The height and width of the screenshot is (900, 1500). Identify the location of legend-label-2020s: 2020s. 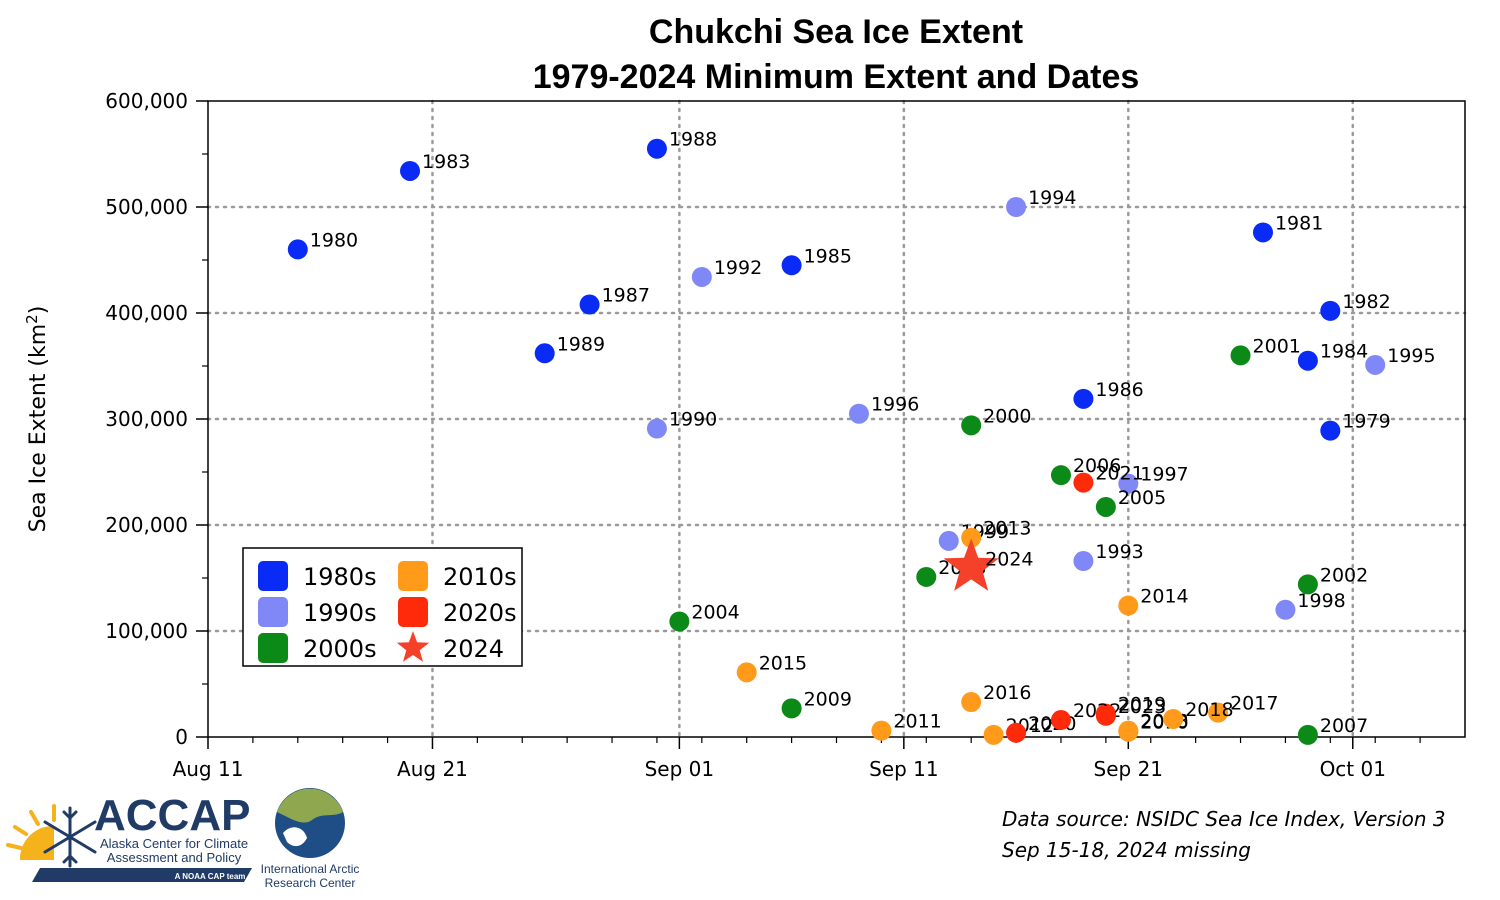
(480, 613).